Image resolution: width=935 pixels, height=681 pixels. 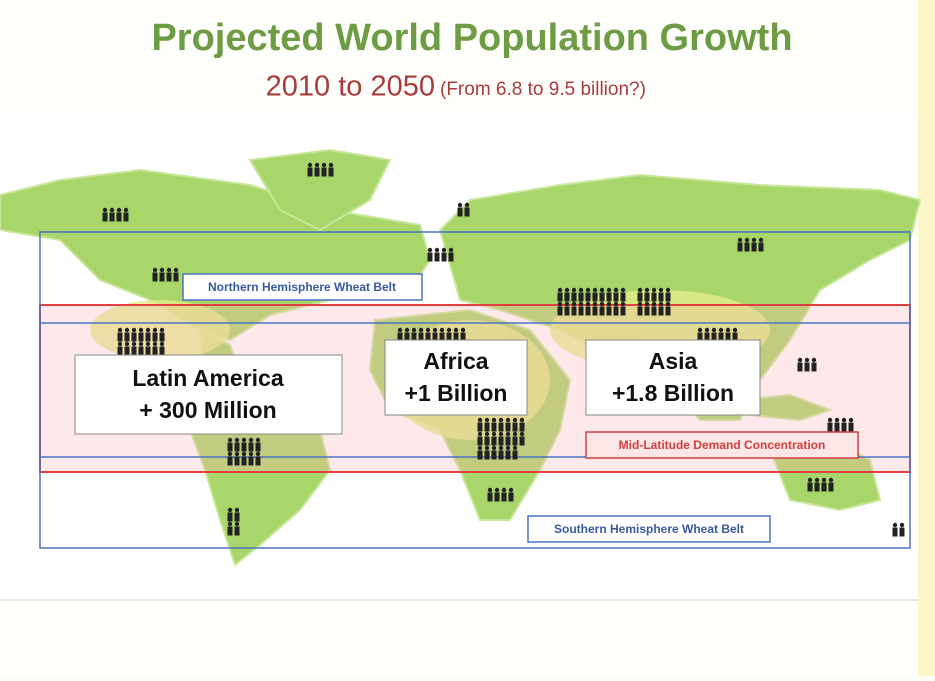 What do you see at coordinates (455, 361) in the screenshot?
I see `region-name: Africa` at bounding box center [455, 361].